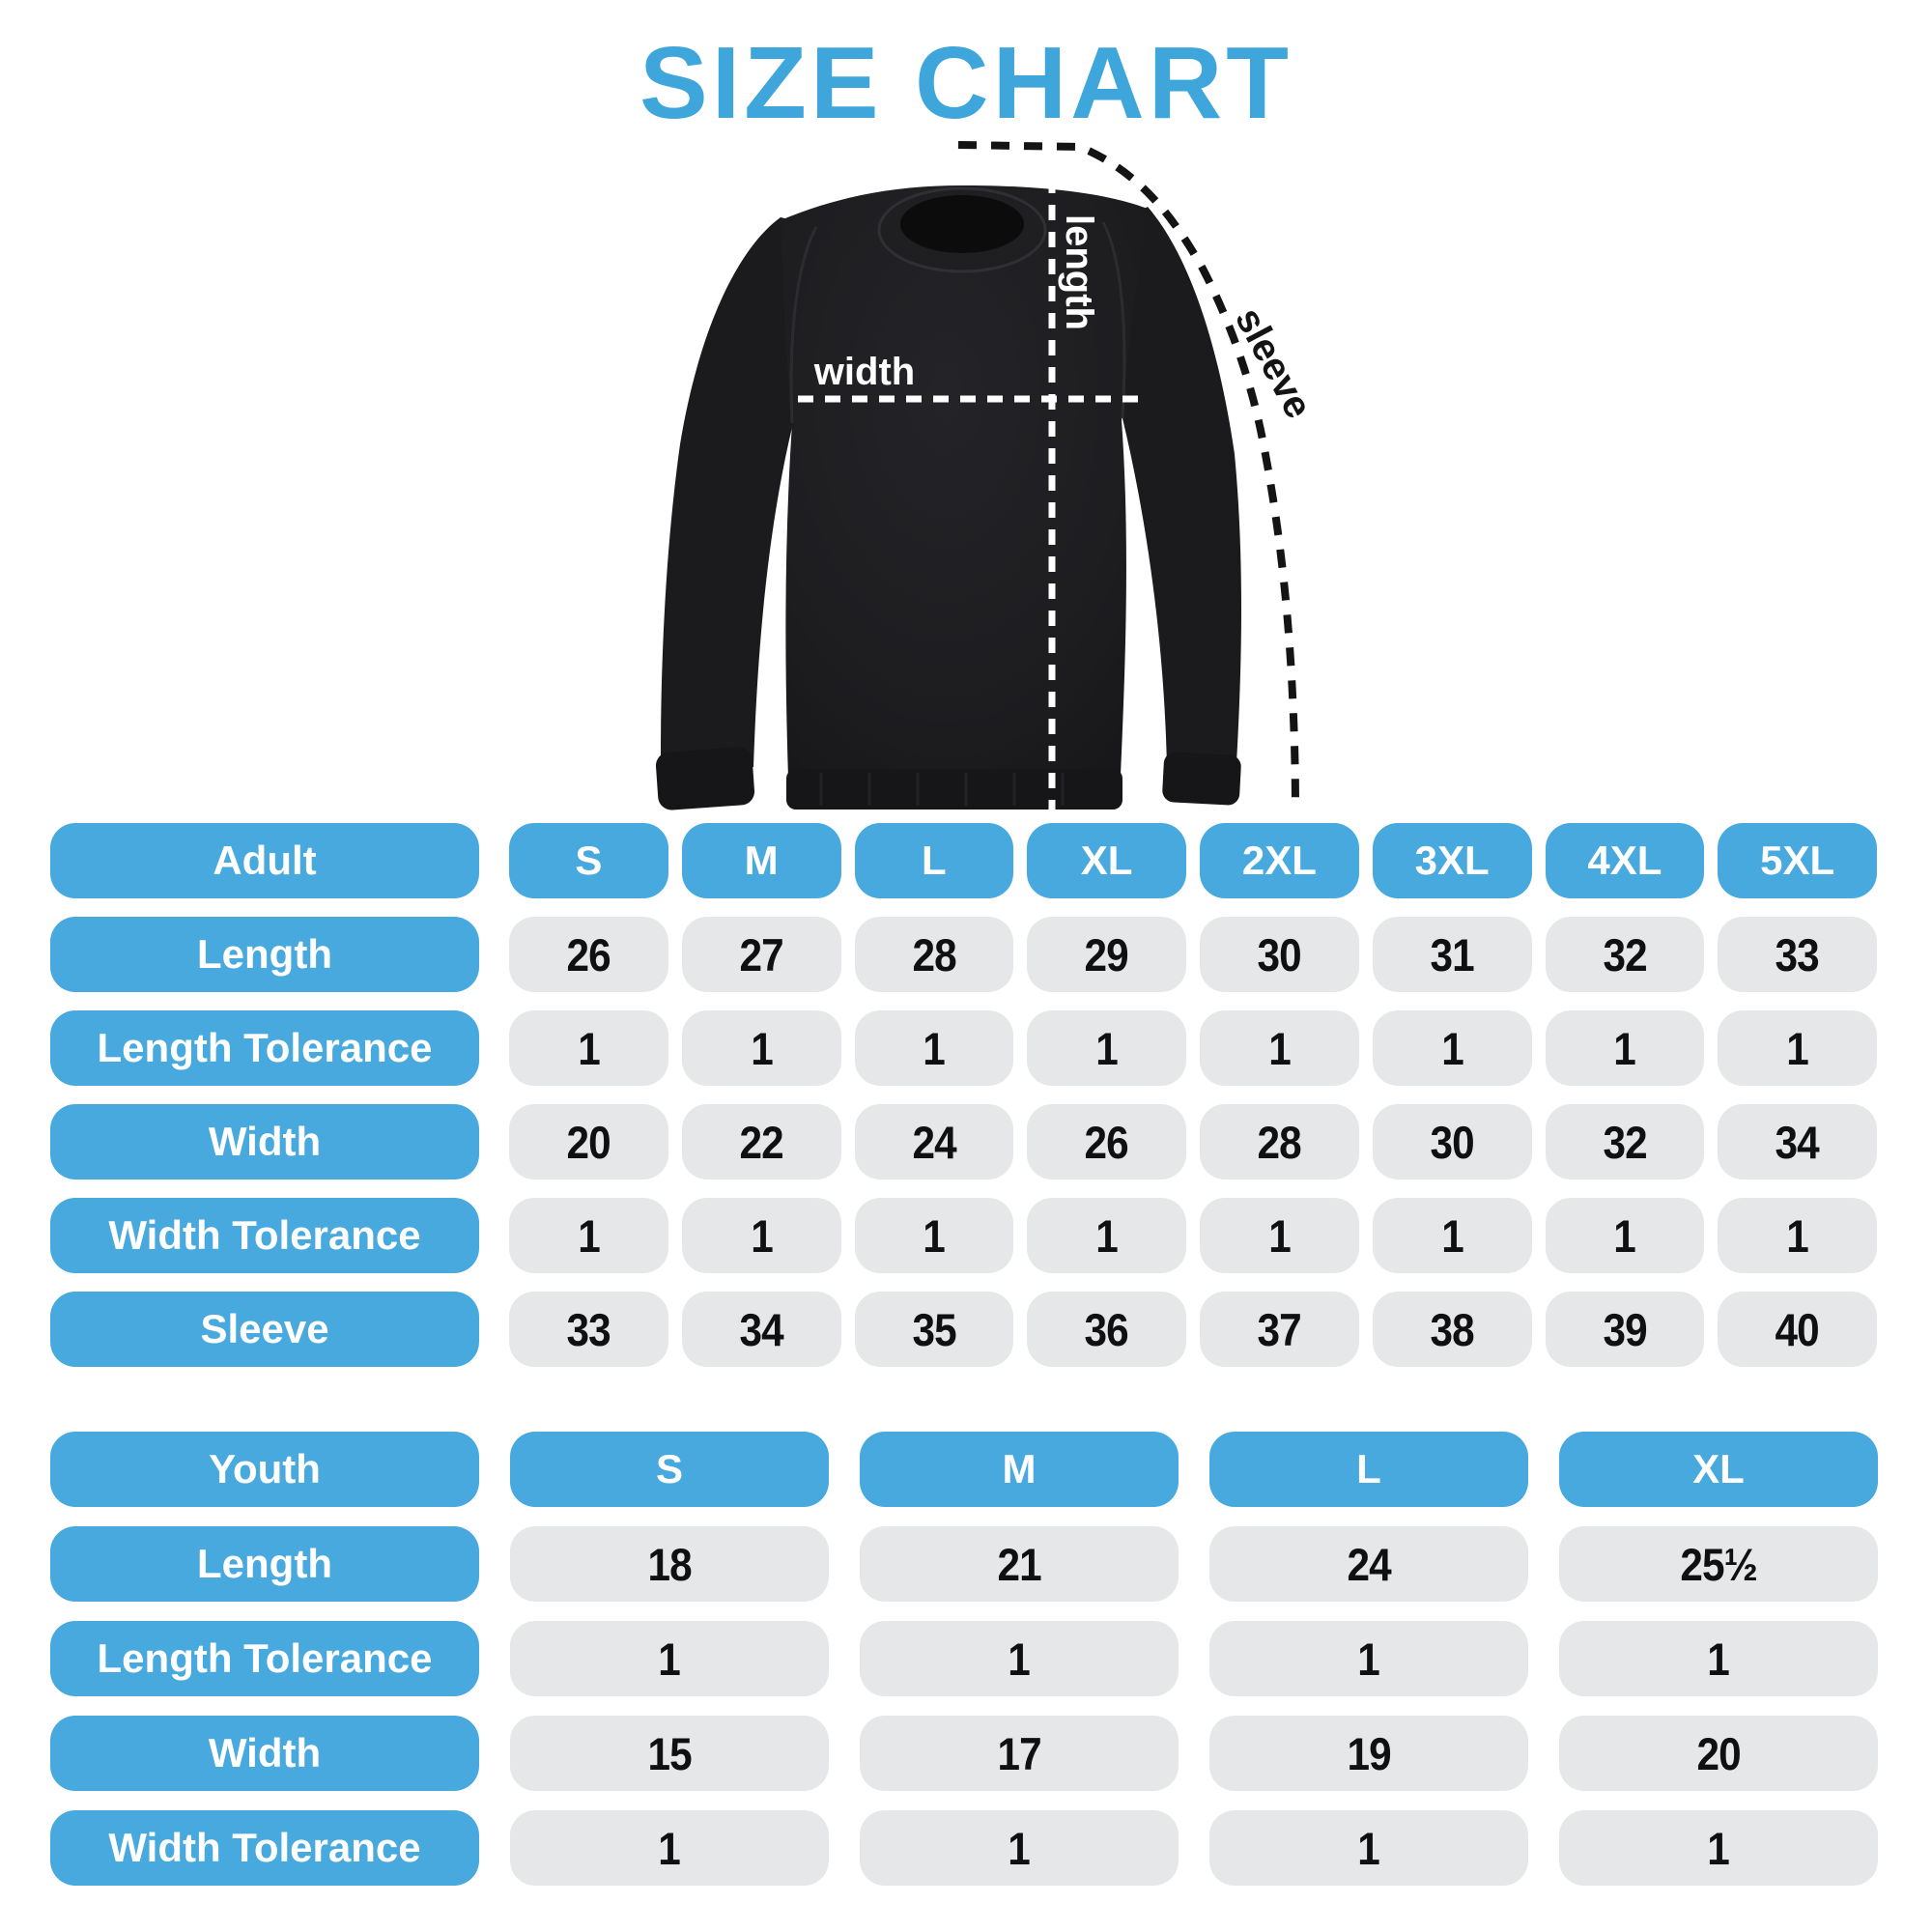 This screenshot has width=1932, height=1932. I want to click on sweatshirt-illustration, so click(948, 497).